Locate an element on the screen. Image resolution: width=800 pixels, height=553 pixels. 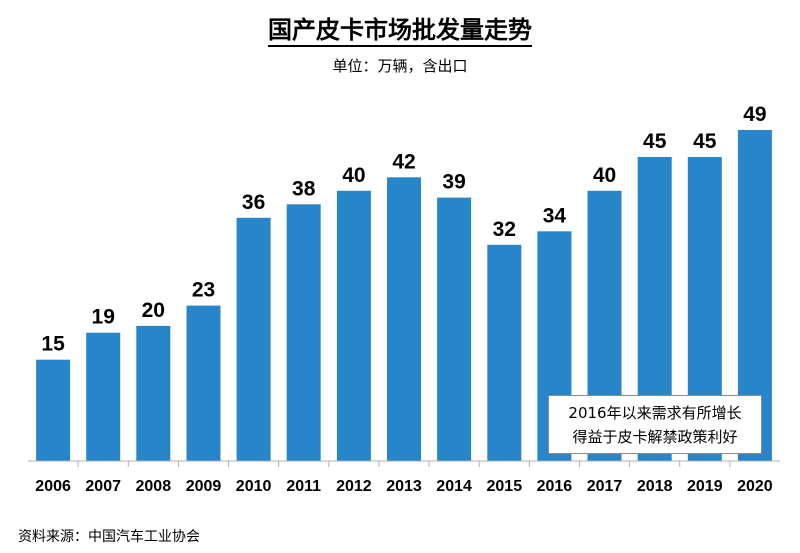
x-tick-label-2017: 2017 is located at coordinates (605, 486).